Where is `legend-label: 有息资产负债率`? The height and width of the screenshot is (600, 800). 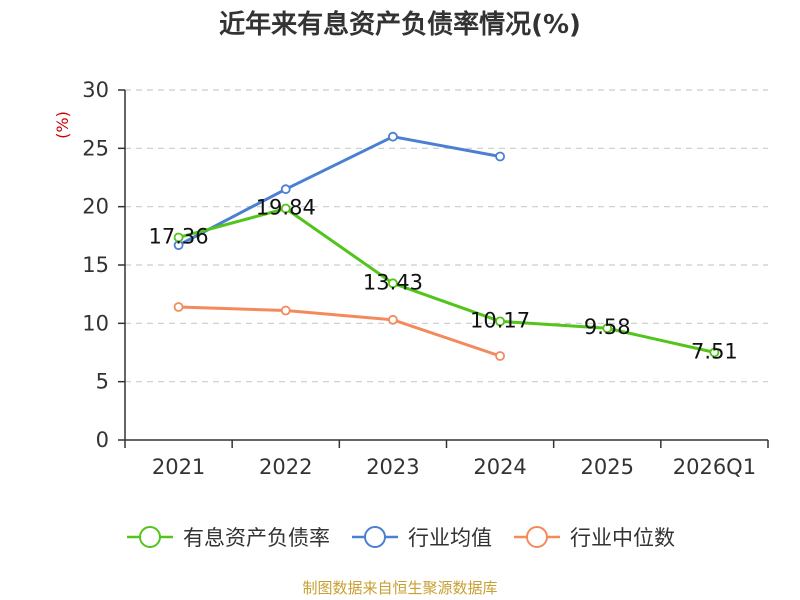
legend-label: 有息资产负债率 is located at coordinates (256, 538).